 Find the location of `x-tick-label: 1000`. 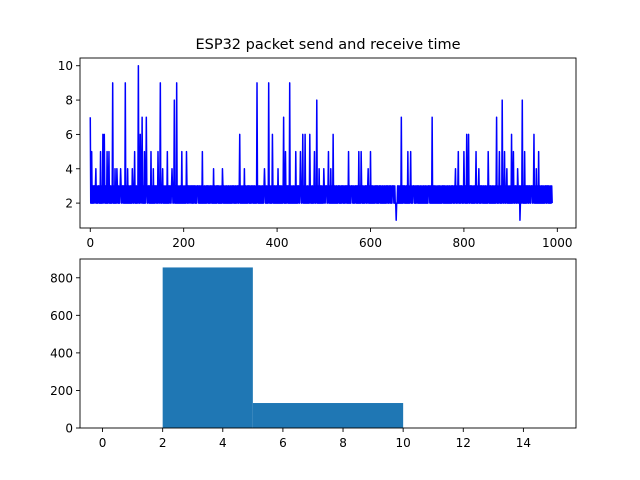

x-tick-label: 1000 is located at coordinates (557, 243).